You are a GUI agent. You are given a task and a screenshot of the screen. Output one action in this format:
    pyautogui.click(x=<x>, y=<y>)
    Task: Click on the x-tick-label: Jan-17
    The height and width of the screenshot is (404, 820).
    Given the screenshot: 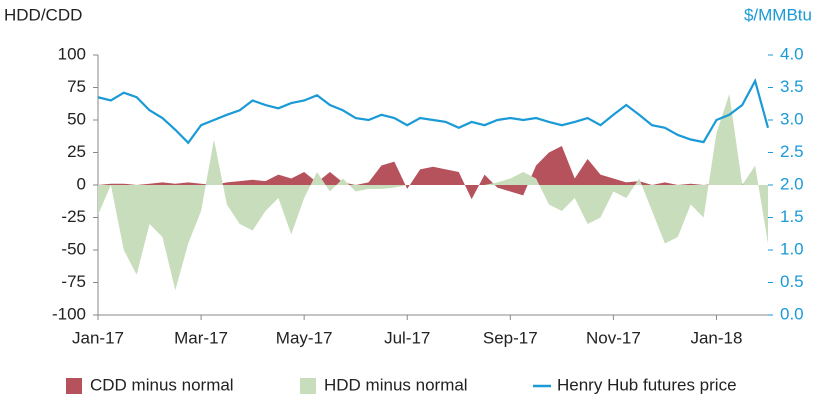 What is the action you would take?
    pyautogui.click(x=98, y=337)
    